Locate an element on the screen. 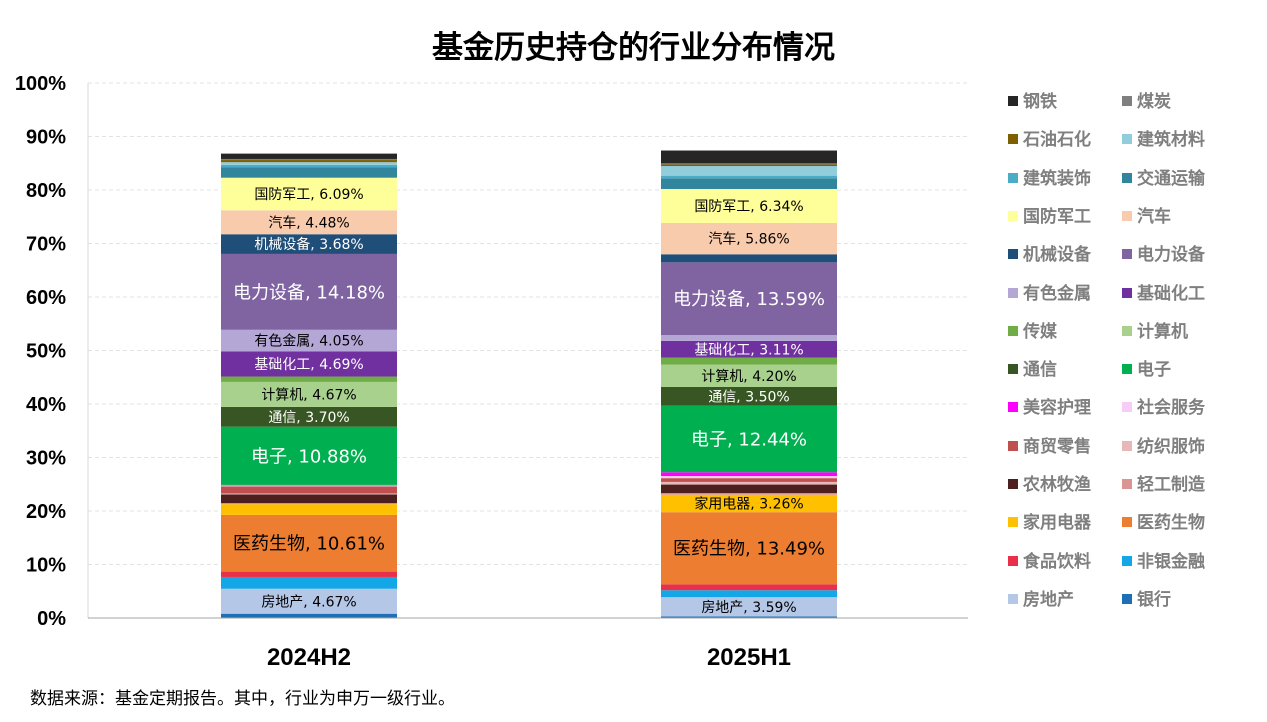 The image size is (1267, 722). legend-label: 建筑材料 is located at coordinates (1171, 140).